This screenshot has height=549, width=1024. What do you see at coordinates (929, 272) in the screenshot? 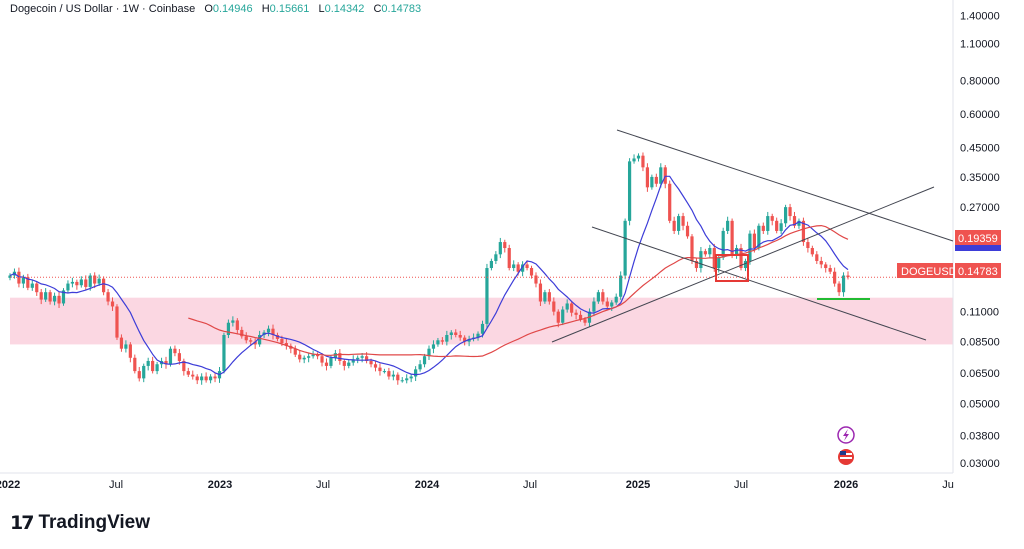
I see `last-price-symbol: DOGEUSD` at bounding box center [929, 272].